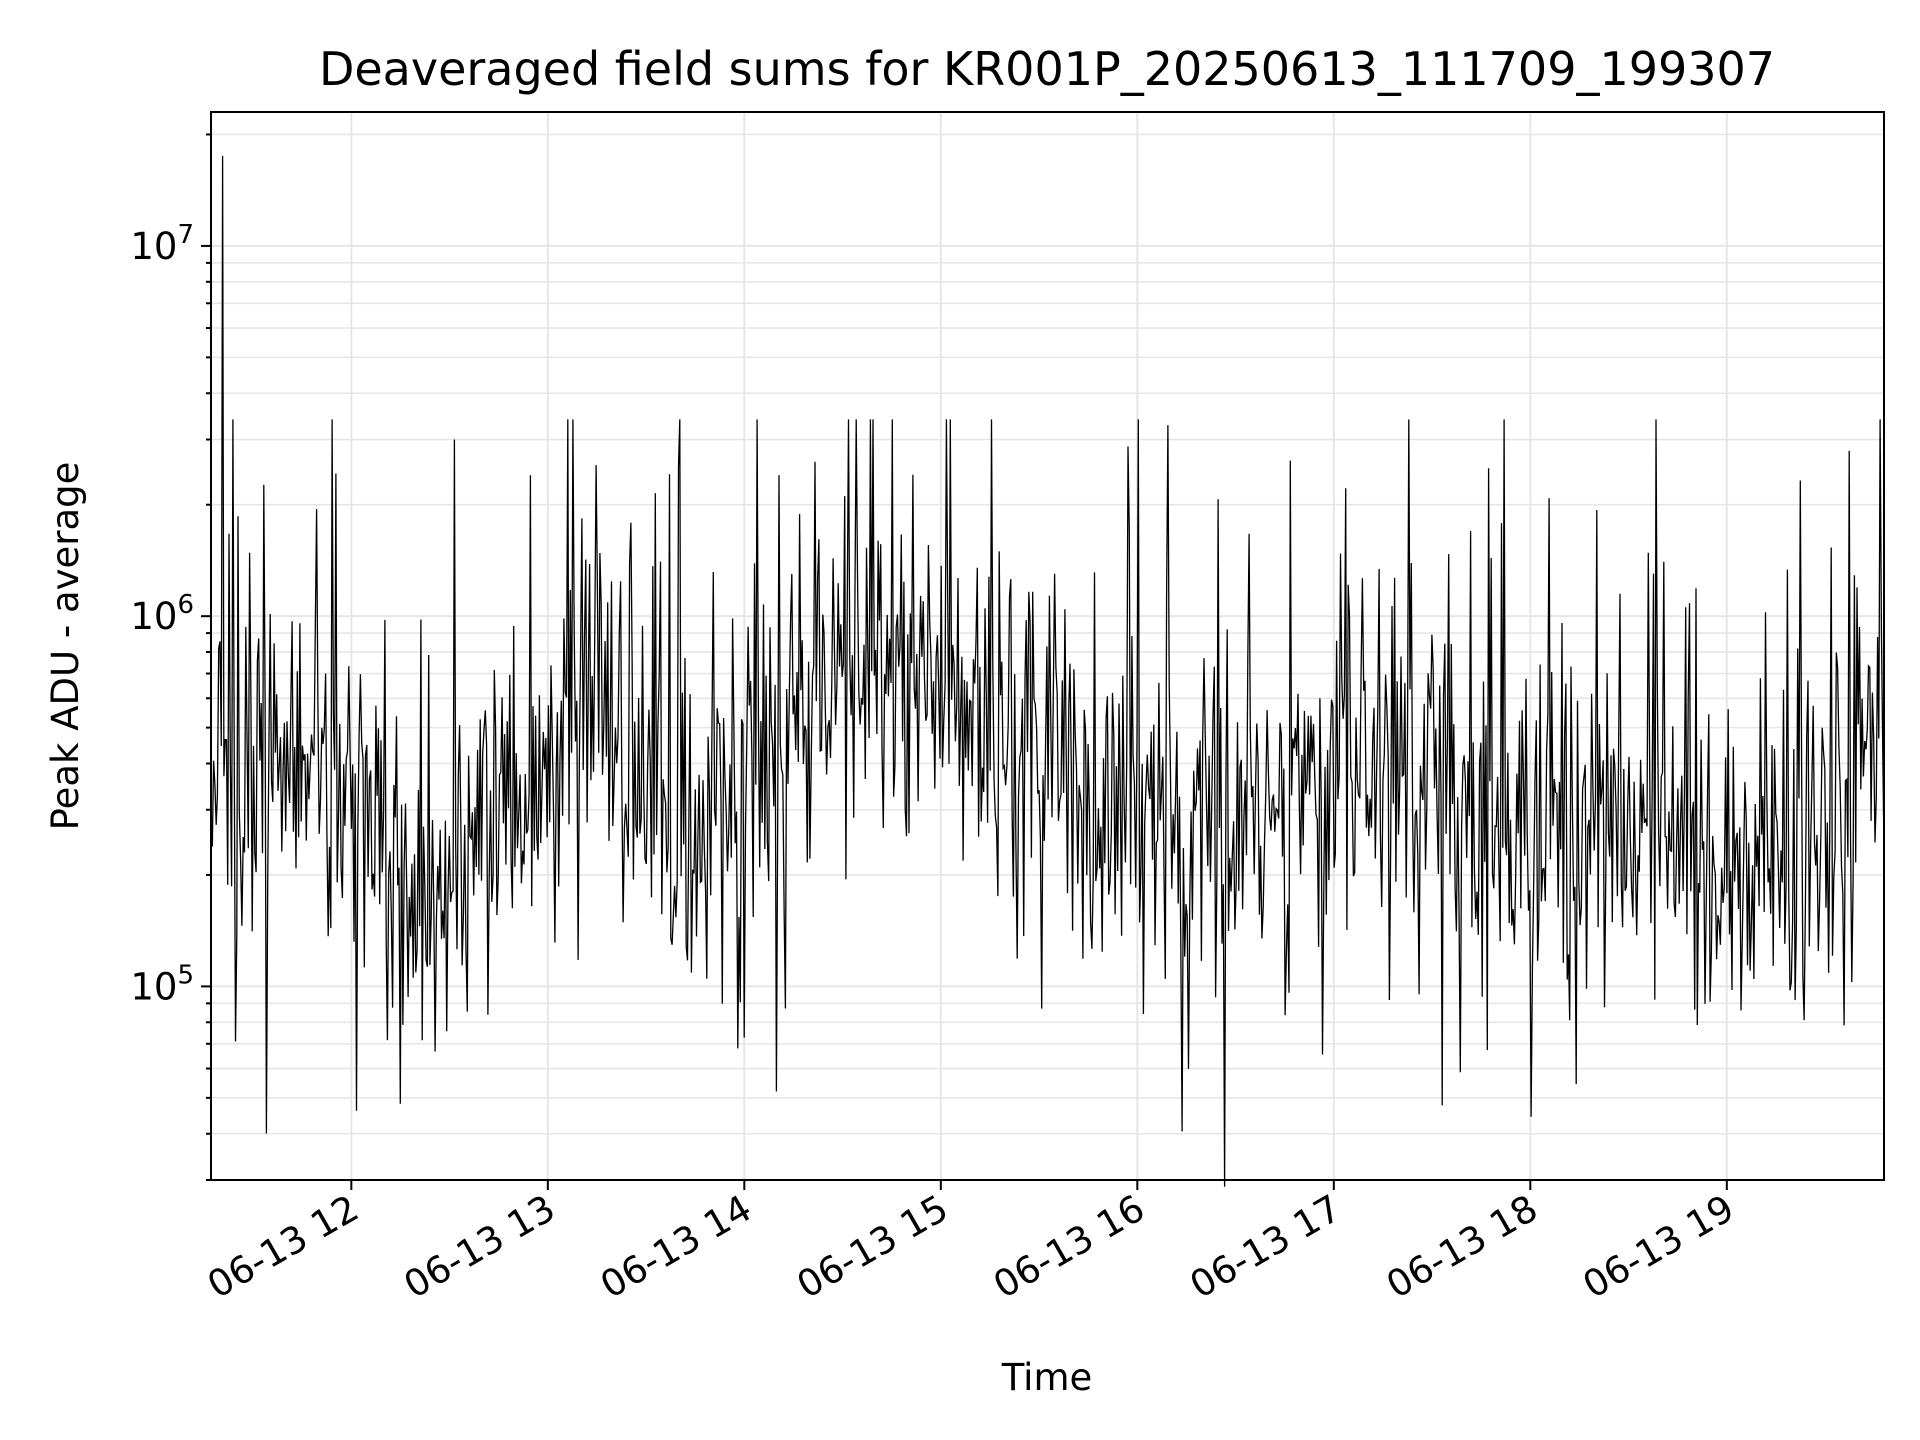  Describe the element at coordinates (873, 1247) in the screenshot. I see `x-tick-label: 06-13 15` at that location.